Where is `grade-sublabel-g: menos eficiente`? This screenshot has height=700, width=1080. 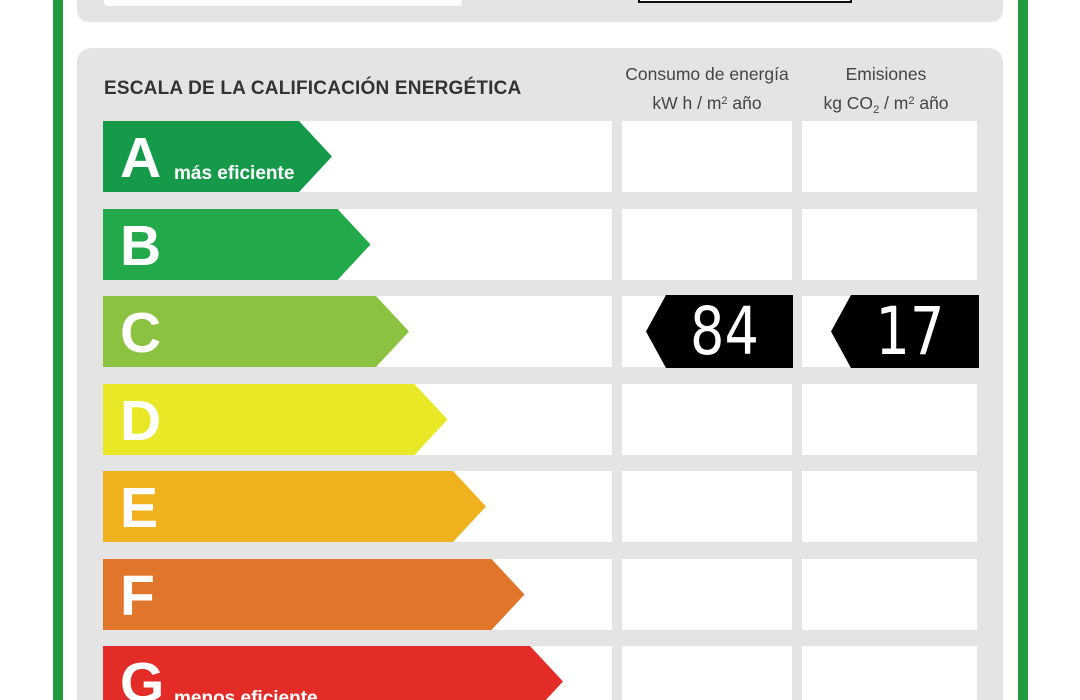
grade-sublabel-g: menos eficiente is located at coordinates (246, 694).